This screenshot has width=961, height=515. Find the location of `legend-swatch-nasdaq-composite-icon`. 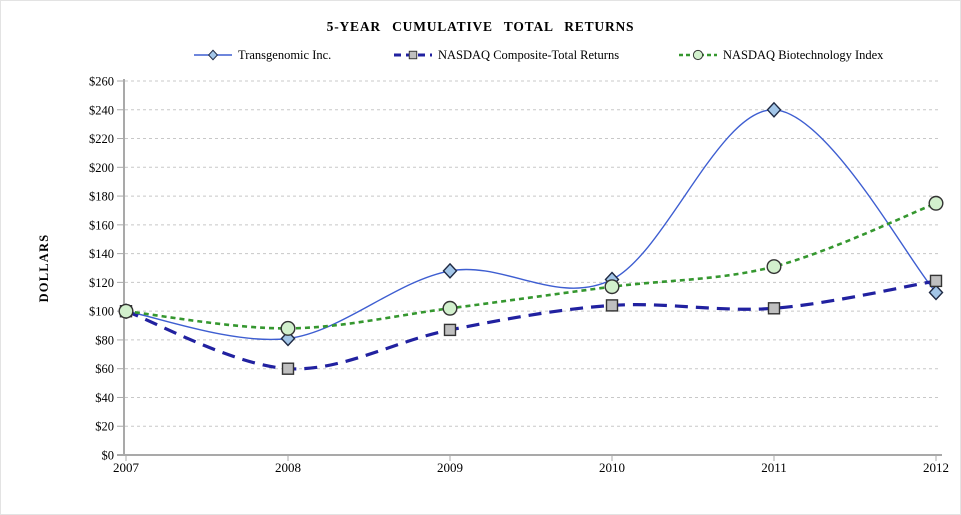

legend-swatch-nasdaq-composite-icon is located at coordinates (413, 55).